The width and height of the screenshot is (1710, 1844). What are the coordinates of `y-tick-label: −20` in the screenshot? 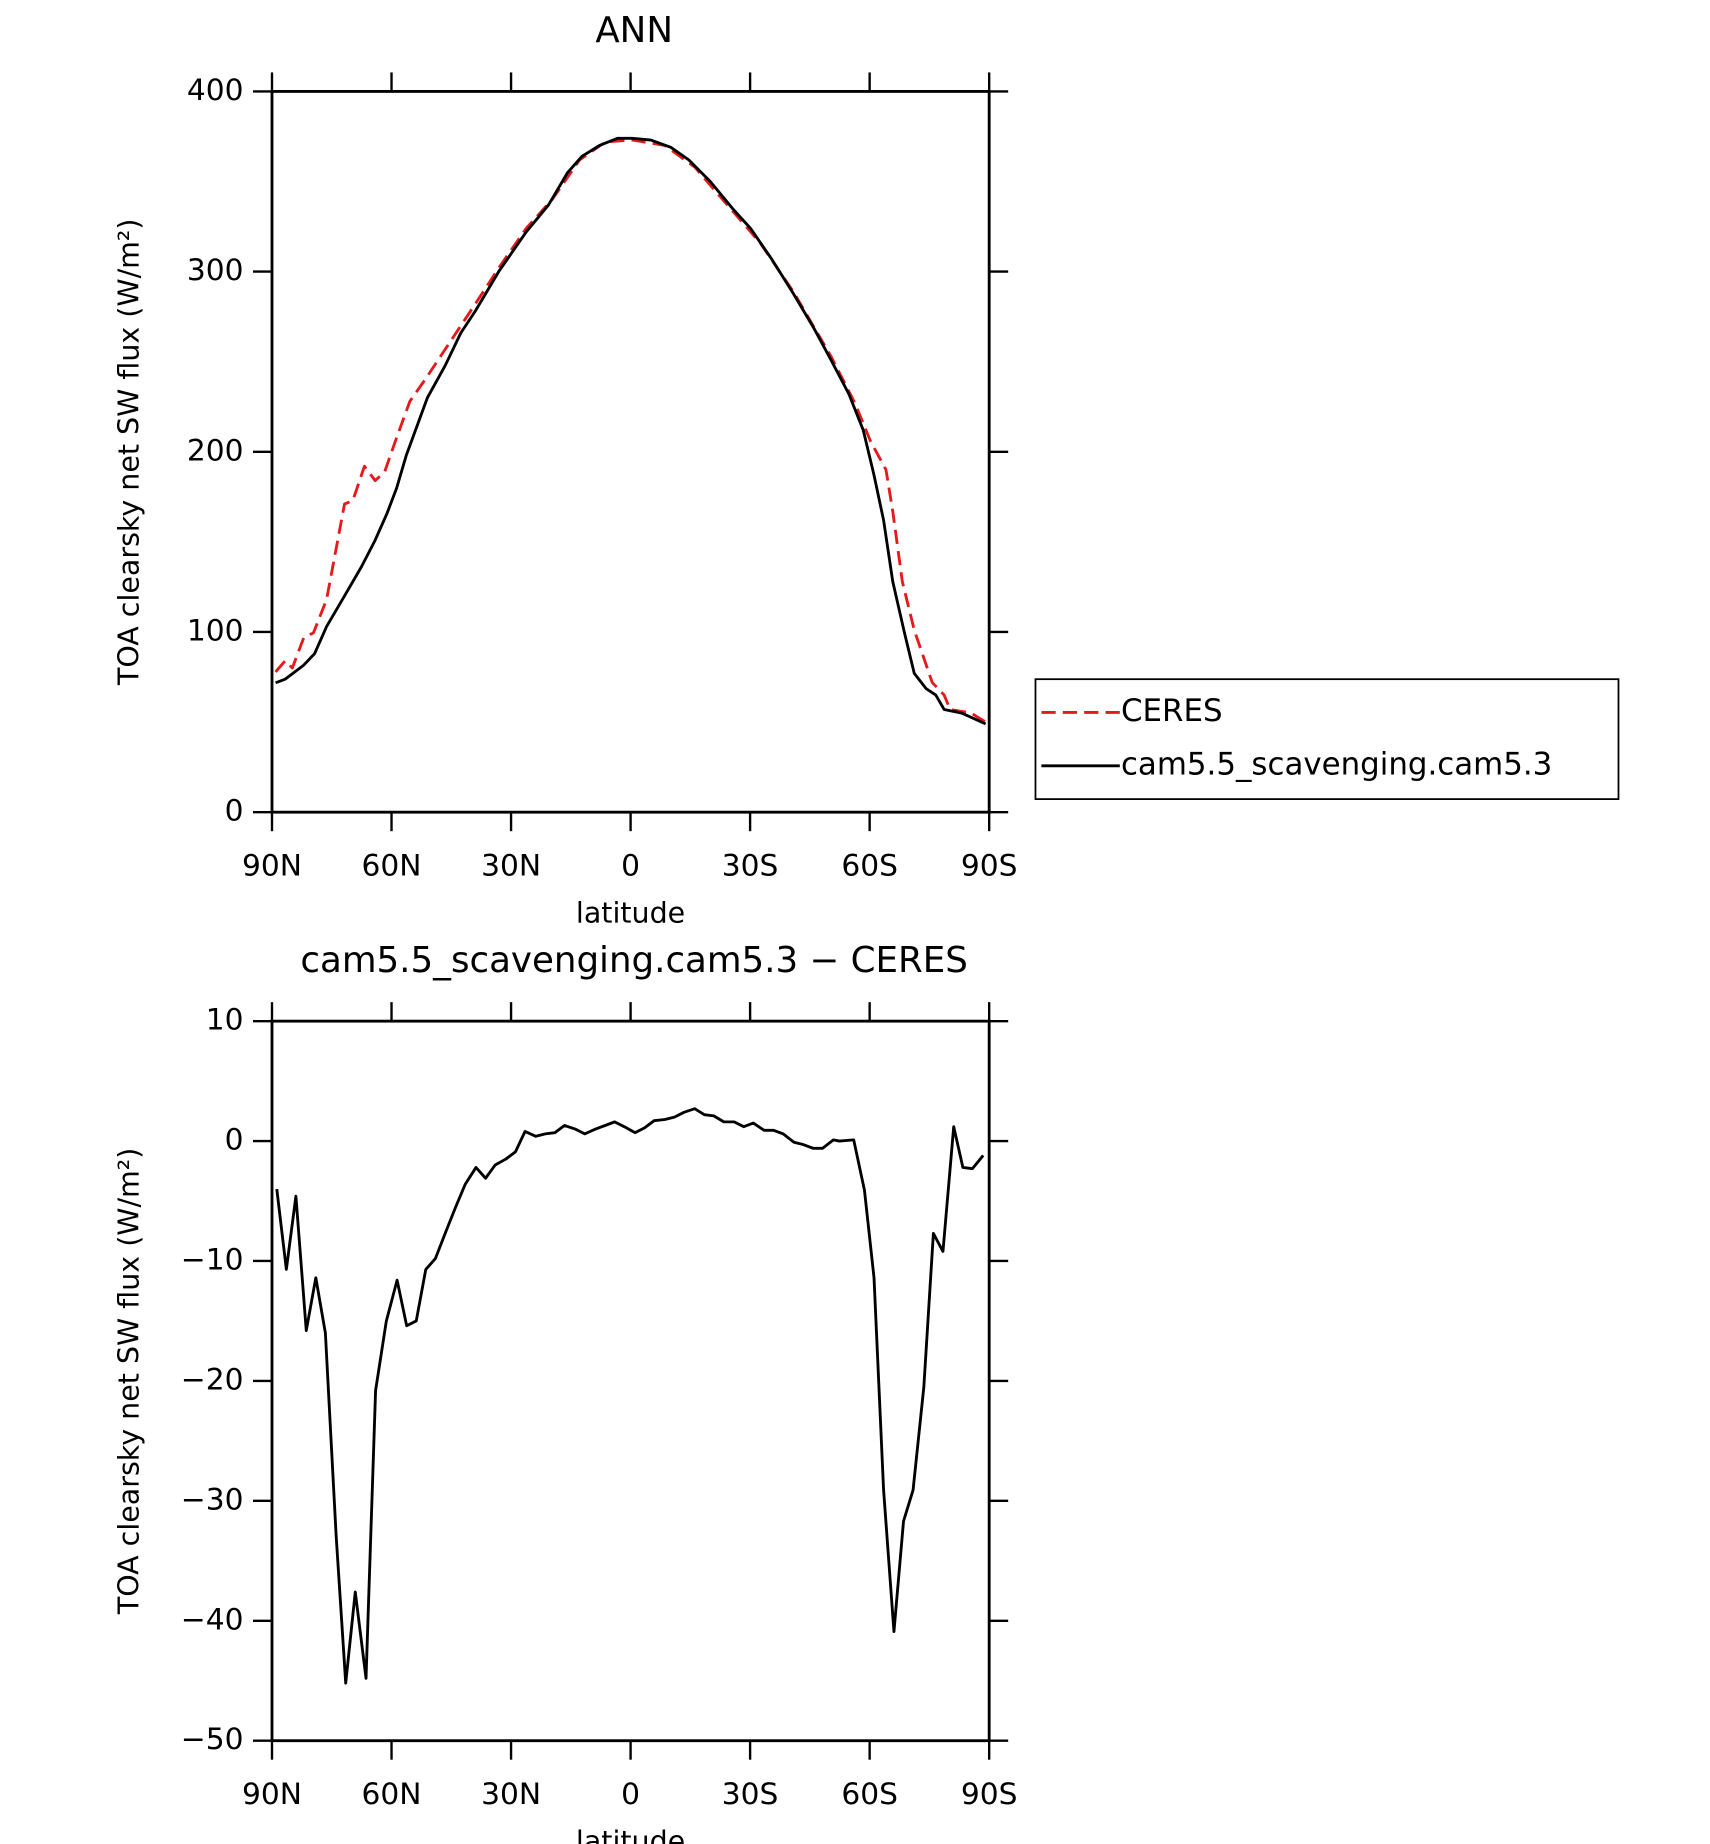 It's located at (212, 1378).